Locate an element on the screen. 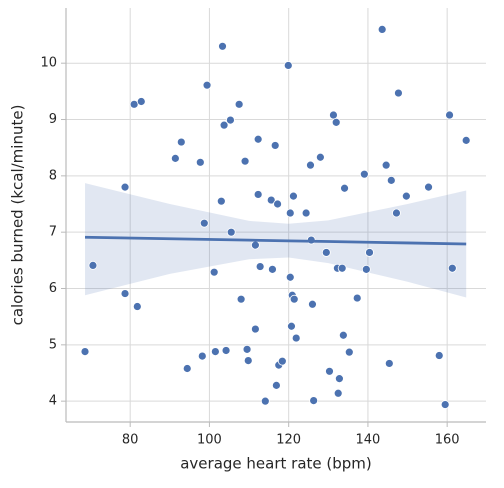 The height and width of the screenshot is (488, 504). y-tick-label: 5 is located at coordinates (53, 344).